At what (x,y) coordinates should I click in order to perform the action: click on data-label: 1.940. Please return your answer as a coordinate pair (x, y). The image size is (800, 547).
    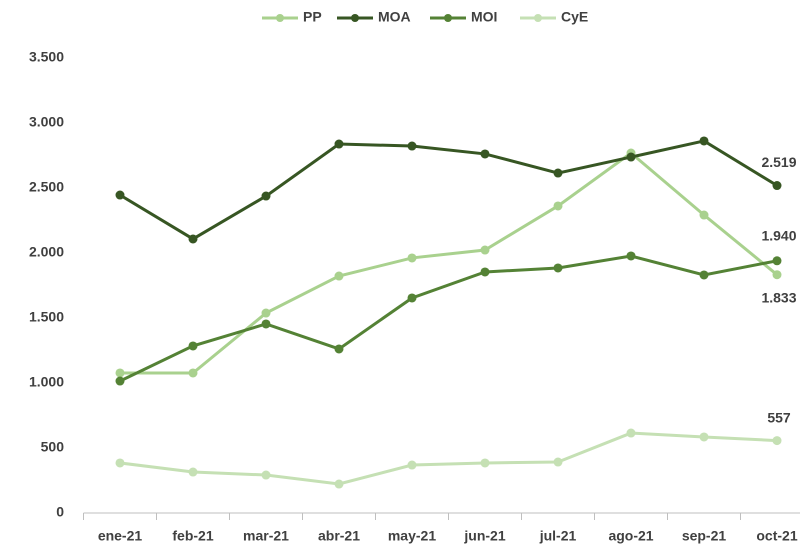
    Looking at the image, I should click on (778, 236).